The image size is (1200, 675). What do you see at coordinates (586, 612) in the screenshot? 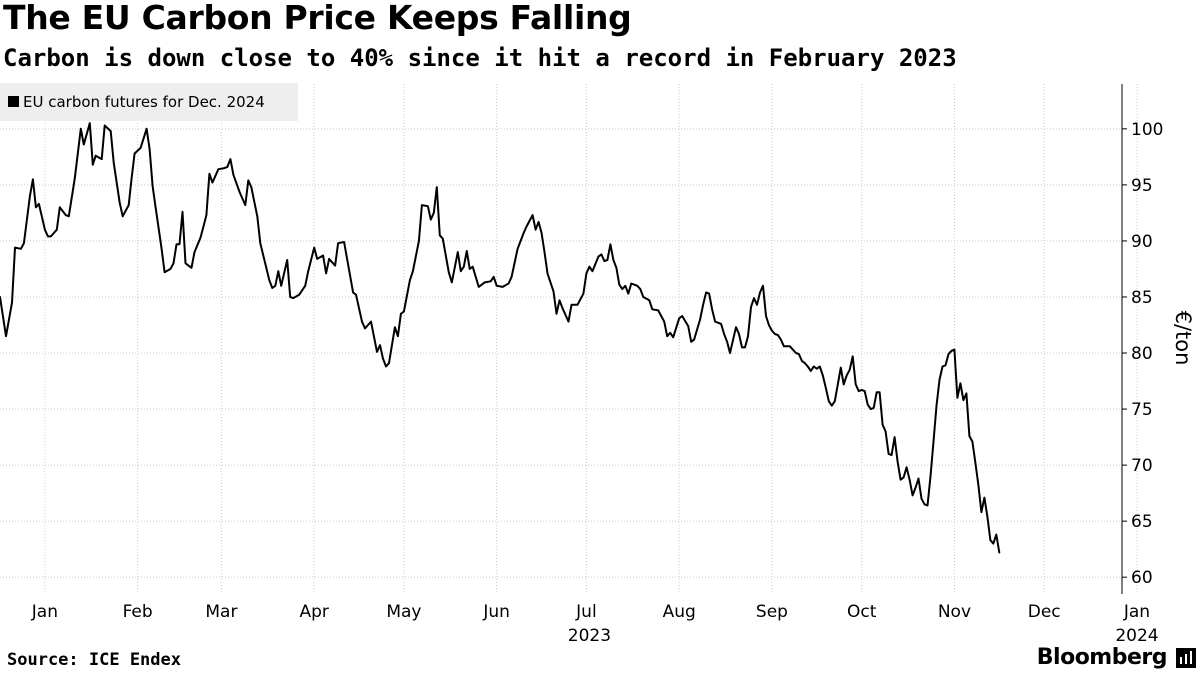
I see `x-tick-label: Jul` at bounding box center [586, 612].